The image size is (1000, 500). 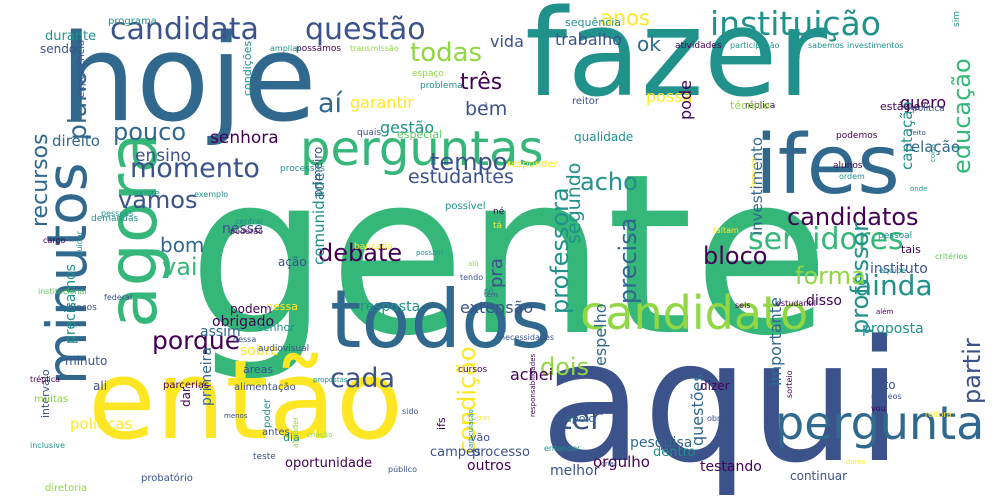 I want to click on cloud-word: sorteio, so click(x=789, y=384).